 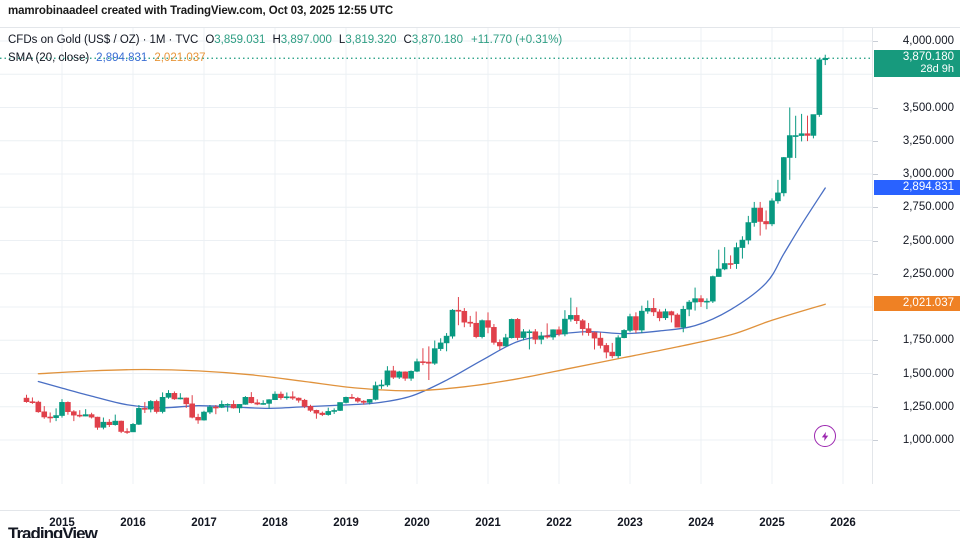 I want to click on sma-fast-tag: 2,894.831, so click(x=917, y=187).